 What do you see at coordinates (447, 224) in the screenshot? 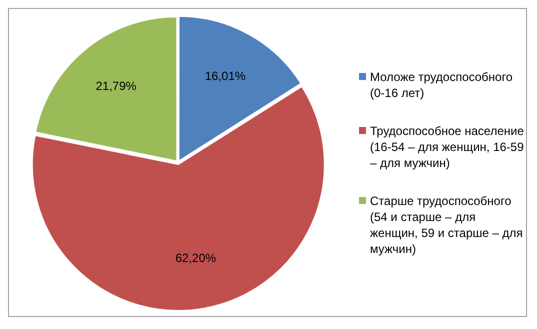
I see `legend-label: Старше трудоспособного (54 и старше – для женщин, 59 и старше – для мужчин)` at bounding box center [447, 224].